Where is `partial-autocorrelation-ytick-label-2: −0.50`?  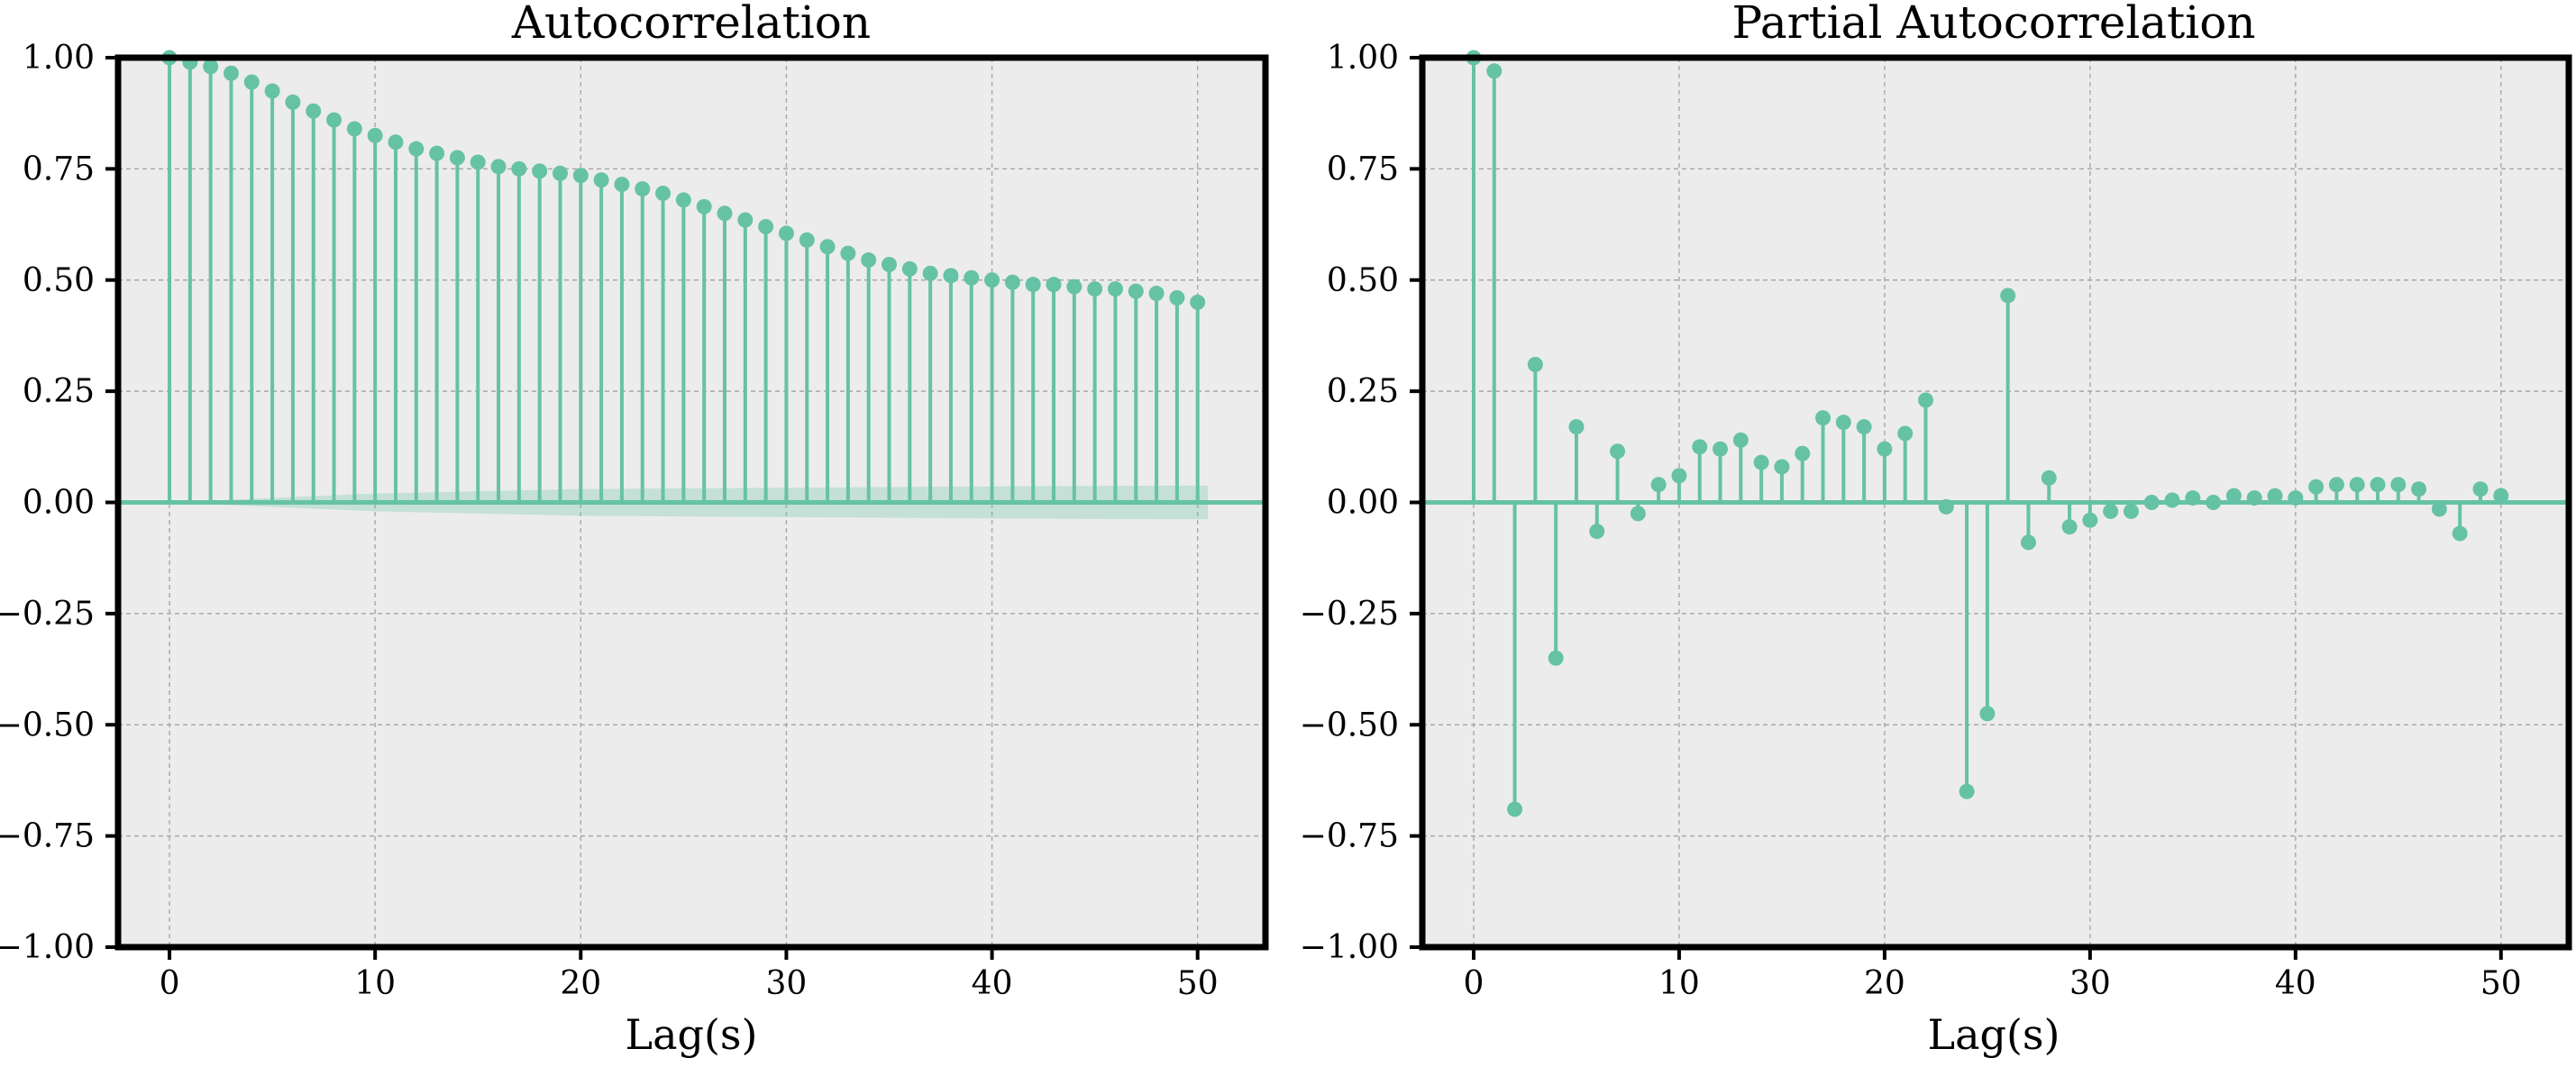 partial-autocorrelation-ytick-label-2: −0.50 is located at coordinates (1349, 725).